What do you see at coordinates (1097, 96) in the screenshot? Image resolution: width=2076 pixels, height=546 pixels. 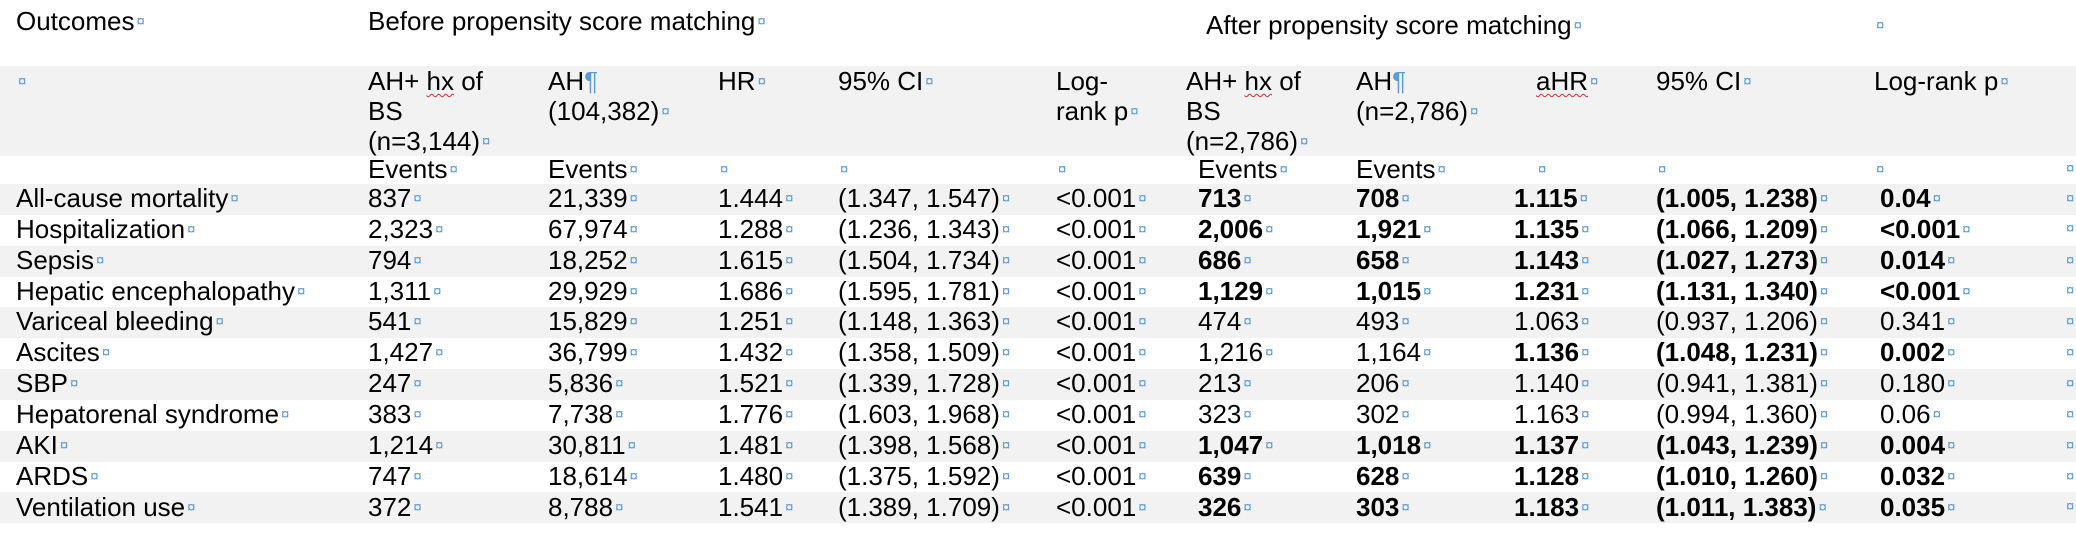 I see `logrank-before-header: Log- rank p ¤` at bounding box center [1097, 96].